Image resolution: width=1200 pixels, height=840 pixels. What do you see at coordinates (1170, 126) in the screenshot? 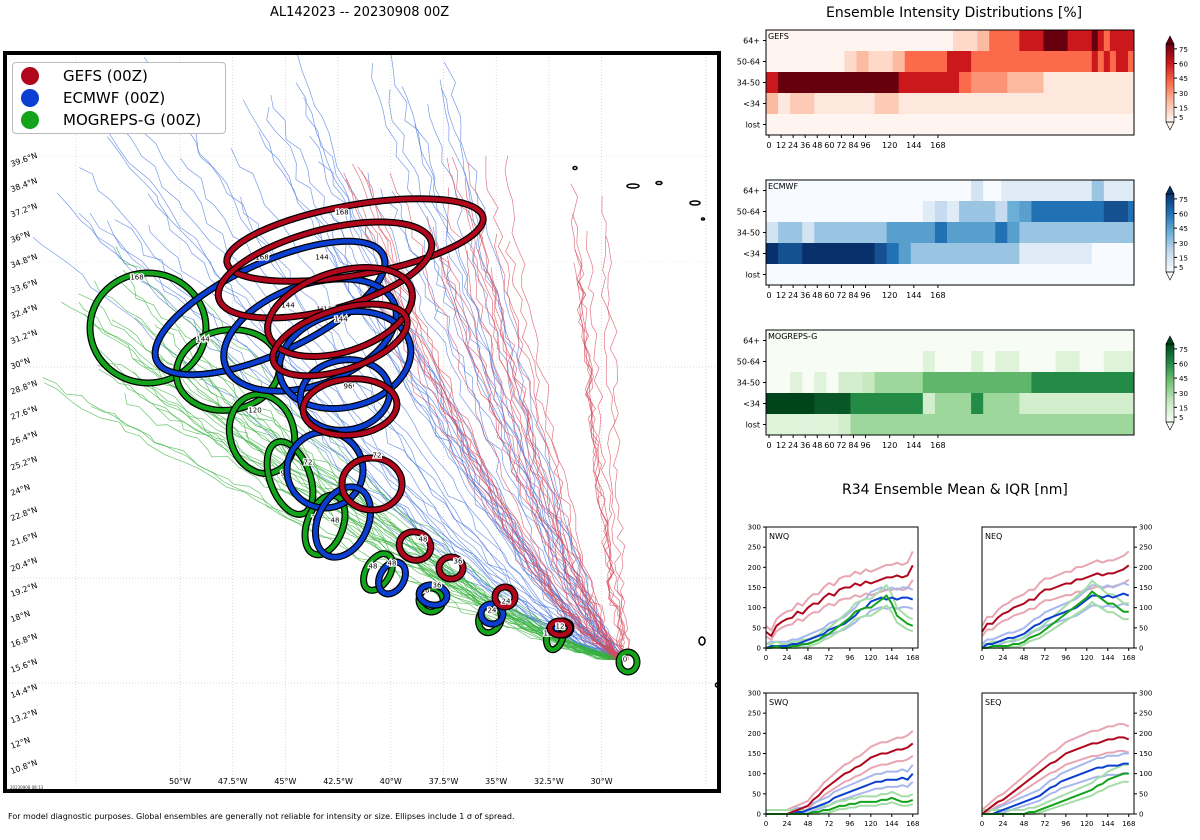
I see `colorbar-min-arrow` at bounding box center [1170, 126].